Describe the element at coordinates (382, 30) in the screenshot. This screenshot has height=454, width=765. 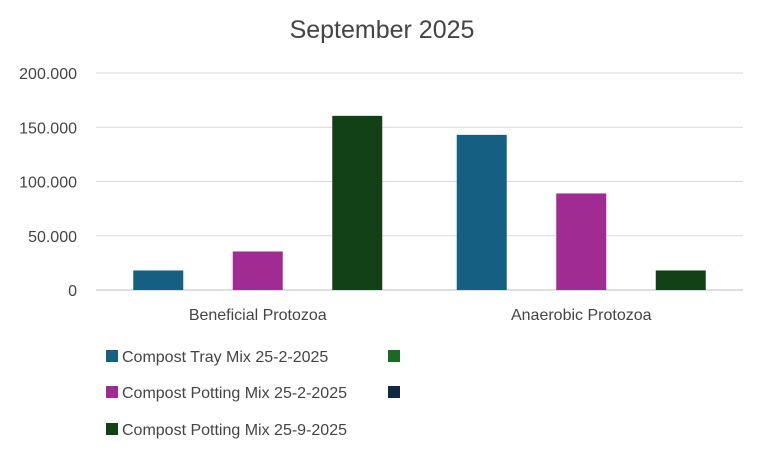
I see `chart-title: September 2025` at that location.